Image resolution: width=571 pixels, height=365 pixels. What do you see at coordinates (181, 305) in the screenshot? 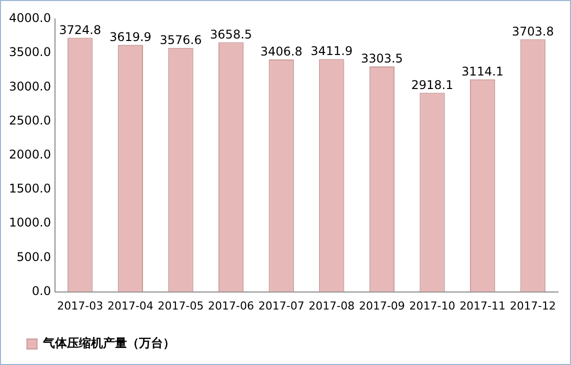
I see `x-tick-label: 2017-05` at bounding box center [181, 305].